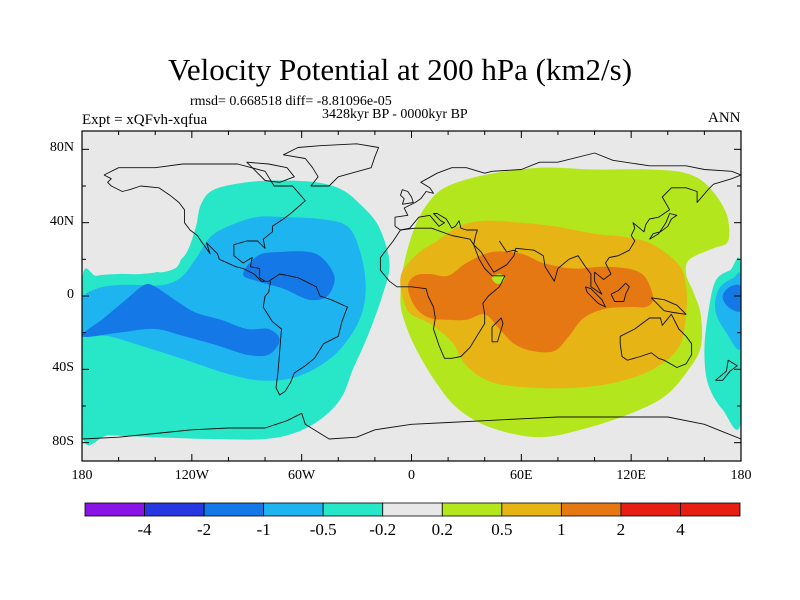  What do you see at coordinates (407, 197) in the screenshot?
I see `uk-coastline` at bounding box center [407, 197].